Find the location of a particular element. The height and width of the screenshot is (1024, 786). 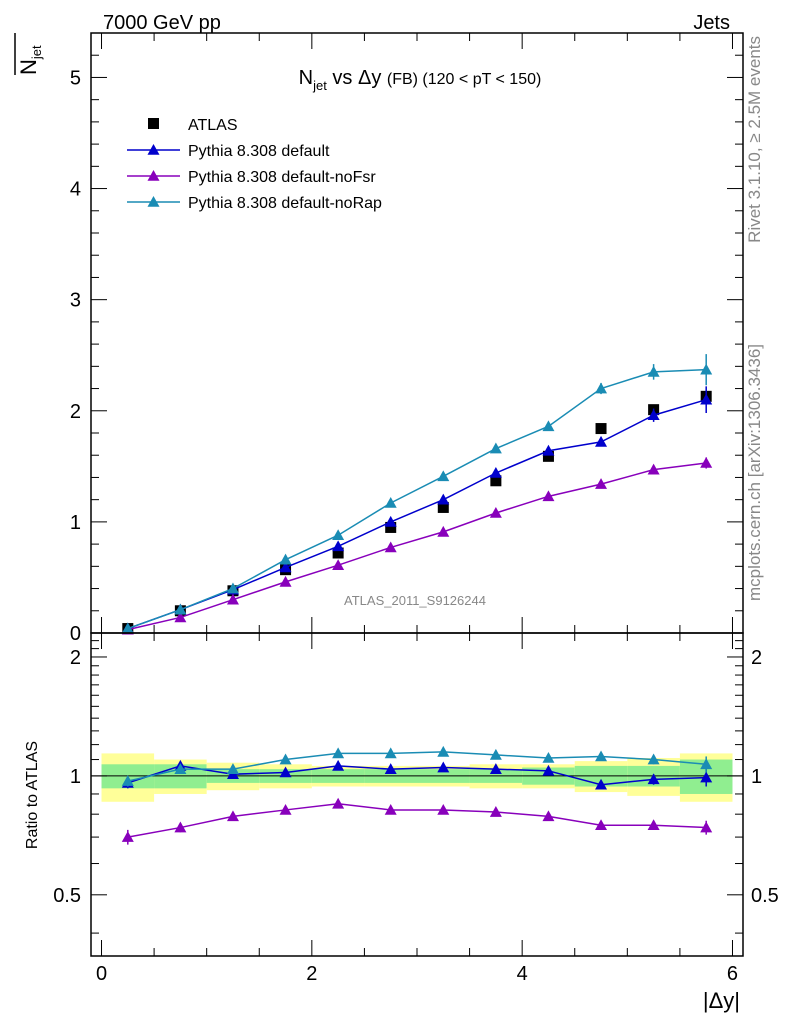

main-title-range: (120 < pT < 150) is located at coordinates (479, 79).